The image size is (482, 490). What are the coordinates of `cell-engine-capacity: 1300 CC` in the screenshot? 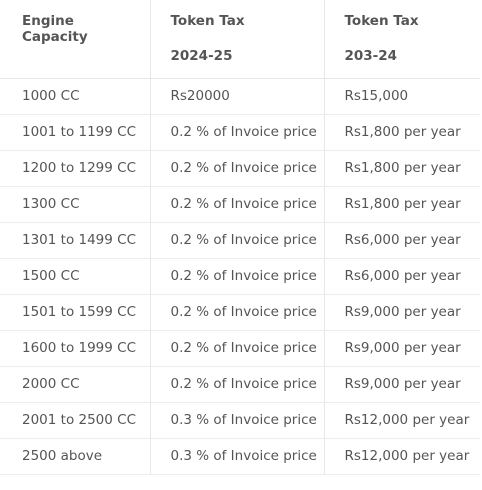 It's located at (75, 204).